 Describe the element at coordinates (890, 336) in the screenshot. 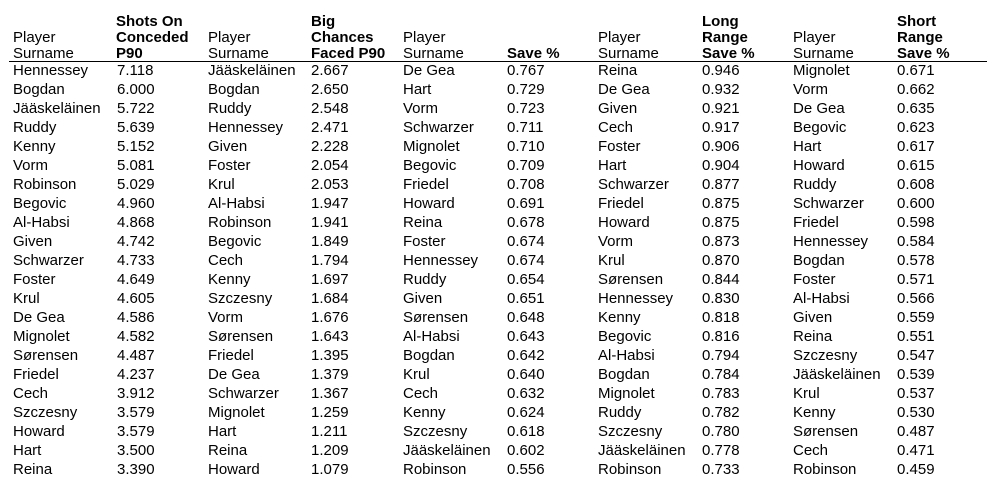

I see `table-row: Reina 0.551` at that location.